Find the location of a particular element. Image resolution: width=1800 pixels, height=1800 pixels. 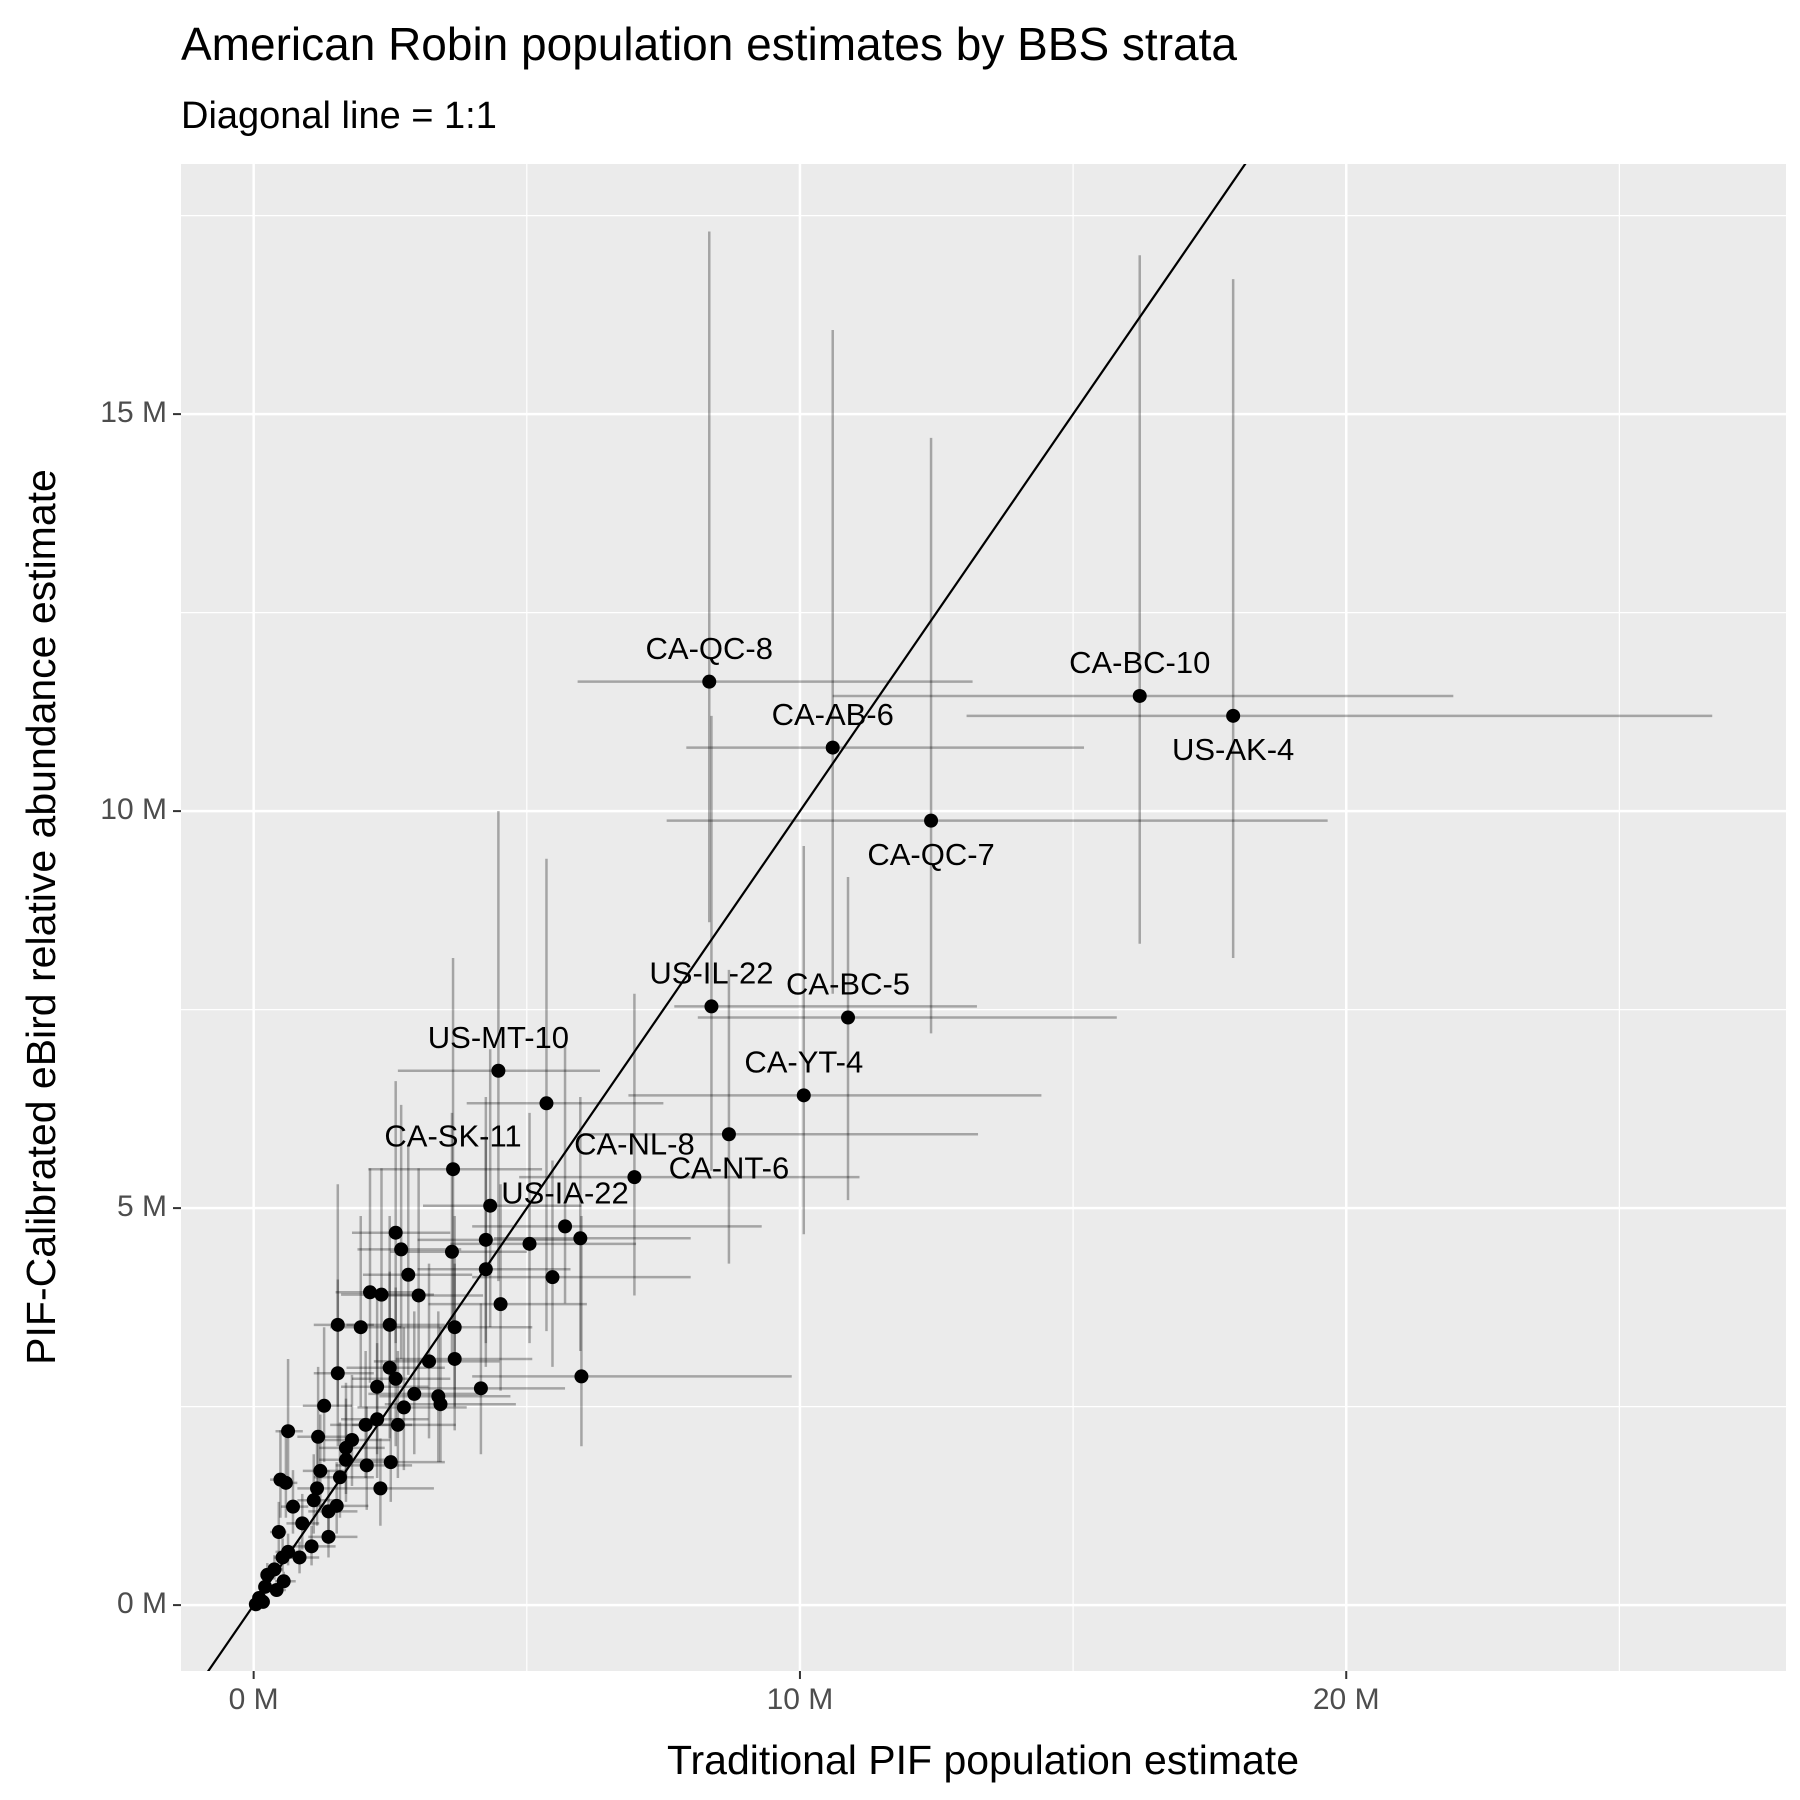

point-label: CA-NL-8 is located at coordinates (634, 1143).